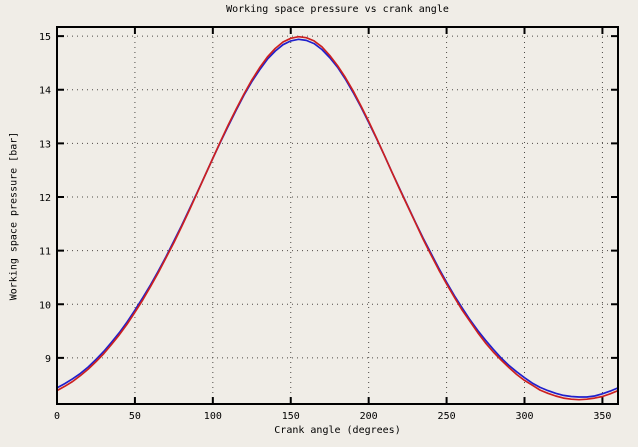 The image size is (638, 447). I want to click on x-tick-label: 300, so click(524, 416).